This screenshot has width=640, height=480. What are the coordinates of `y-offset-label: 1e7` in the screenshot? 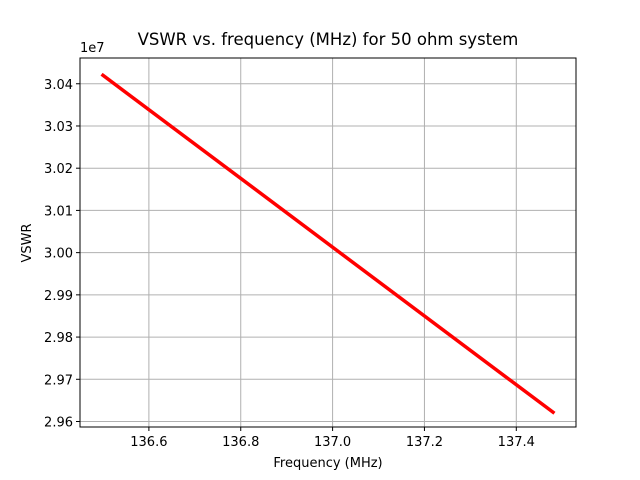 It's located at (92, 48).